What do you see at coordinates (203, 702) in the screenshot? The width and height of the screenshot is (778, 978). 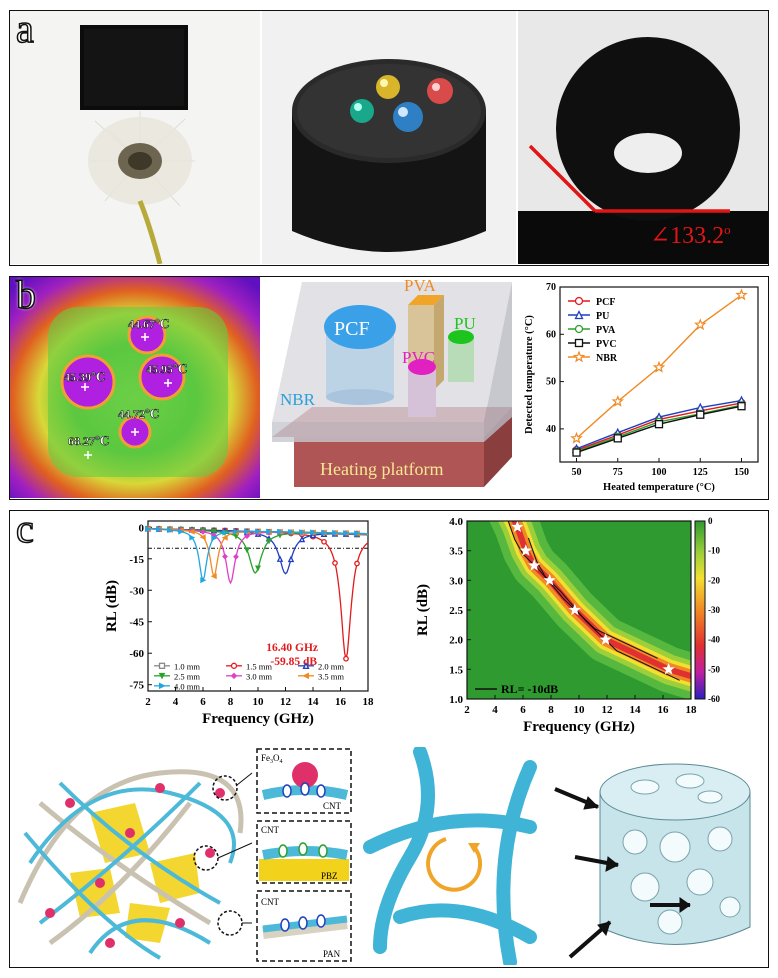 I see `x-tick-label: 6` at bounding box center [203, 702].